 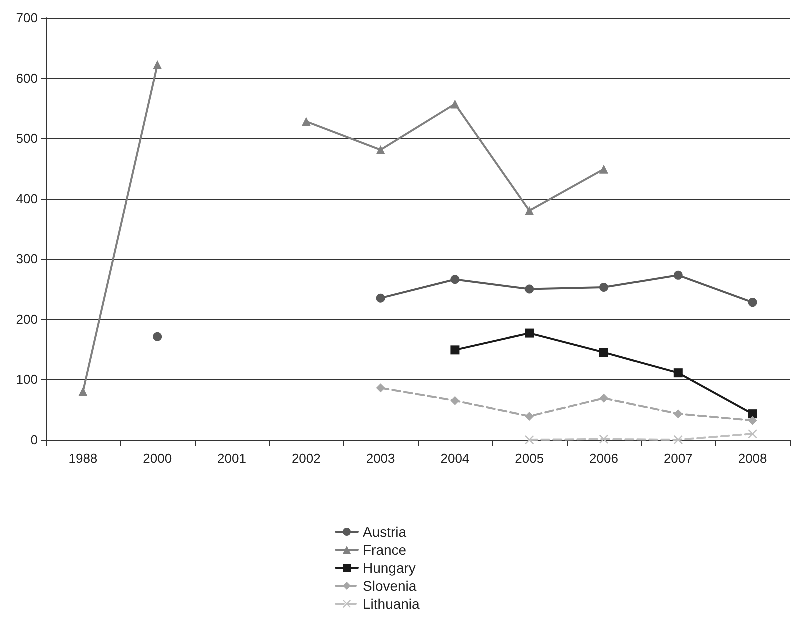 I want to click on y-tick-label: 300, so click(x=27, y=259).